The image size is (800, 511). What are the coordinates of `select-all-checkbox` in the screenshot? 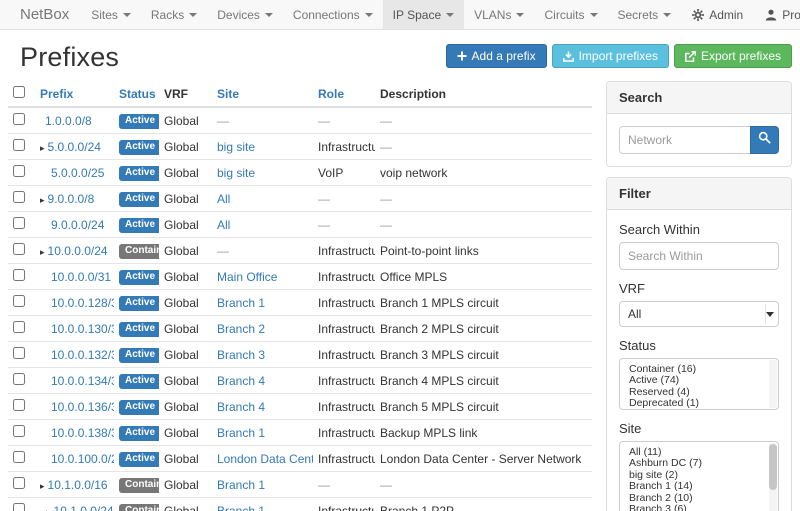 It's located at (19, 92).